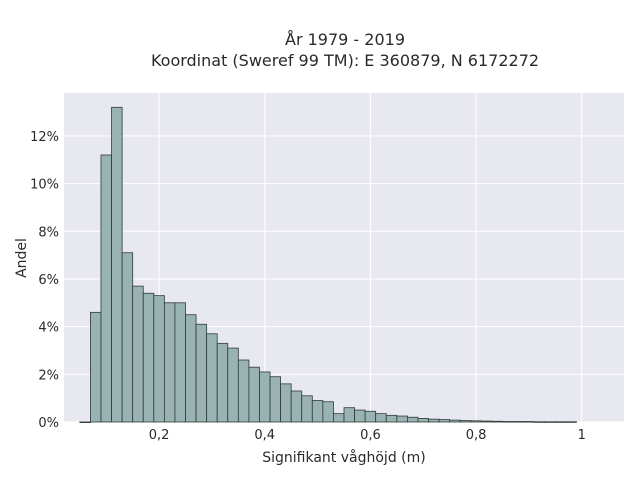 Image resolution: width=640 pixels, height=480 pixels. Describe the element at coordinates (345, 39) in the screenshot. I see `chart-title: År 1979 - 2019` at that location.